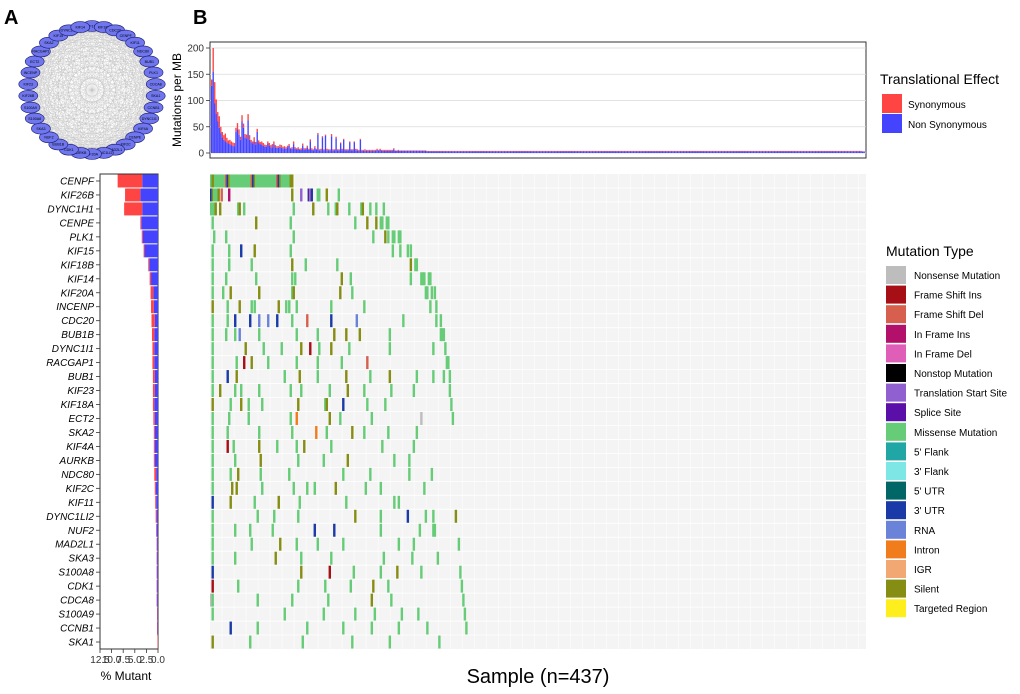  Describe the element at coordinates (910, 529) in the screenshot. I see `mutation-type-item: RNA` at that location.